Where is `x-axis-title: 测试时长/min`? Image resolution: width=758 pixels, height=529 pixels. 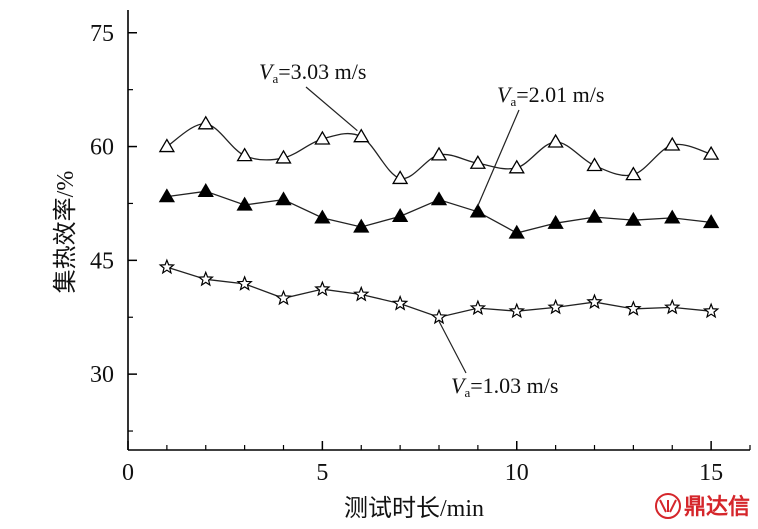 x-axis-title: 测试时长/min is located at coordinates (414, 508).